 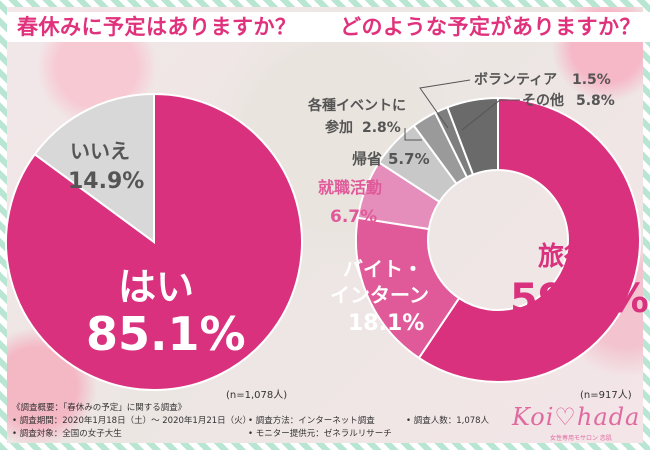 I want to click on label-no-value: 14.9%, so click(x=106, y=181).